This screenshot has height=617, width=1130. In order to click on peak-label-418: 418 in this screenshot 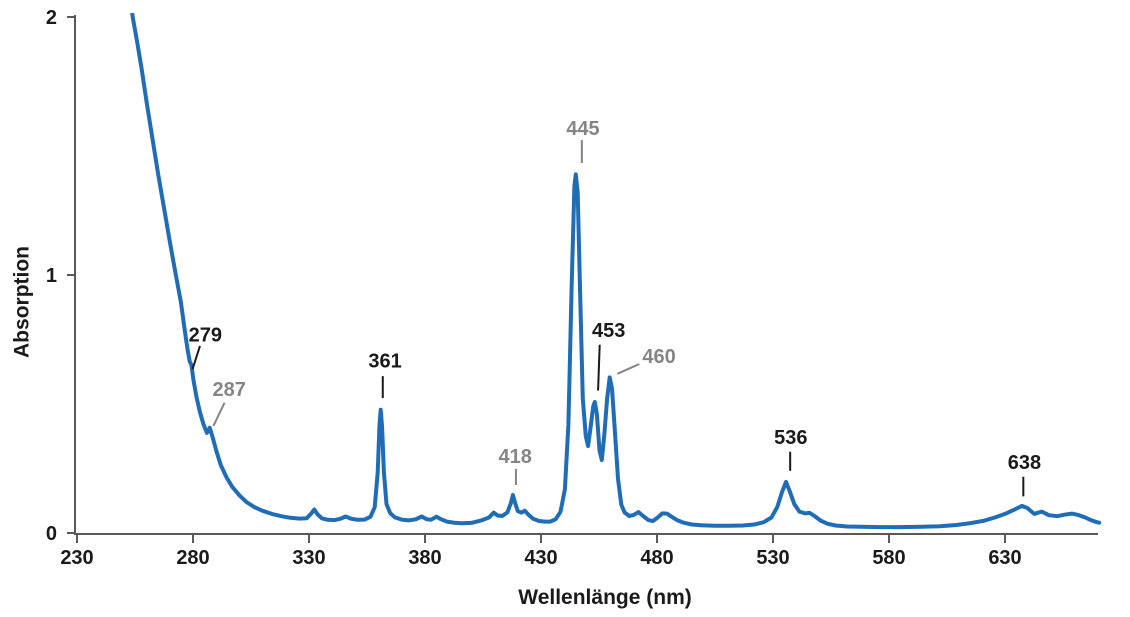, I will do `click(515, 457)`.